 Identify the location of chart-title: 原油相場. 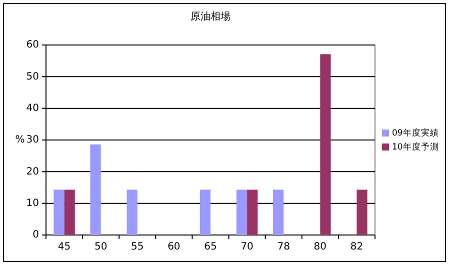
(210, 16).